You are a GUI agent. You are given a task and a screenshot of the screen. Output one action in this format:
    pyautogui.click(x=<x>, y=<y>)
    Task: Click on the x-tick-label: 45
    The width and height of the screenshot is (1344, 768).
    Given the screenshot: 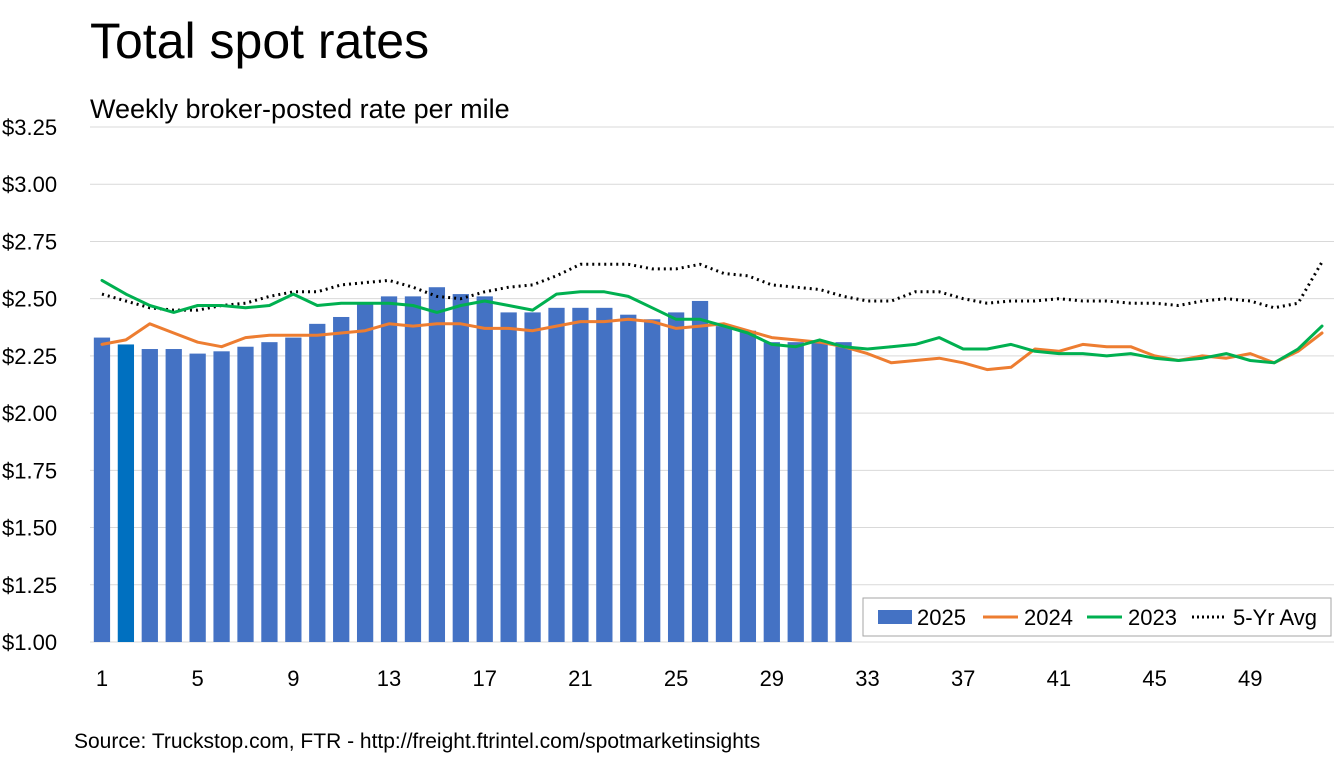 What is the action you would take?
    pyautogui.click(x=1154, y=678)
    